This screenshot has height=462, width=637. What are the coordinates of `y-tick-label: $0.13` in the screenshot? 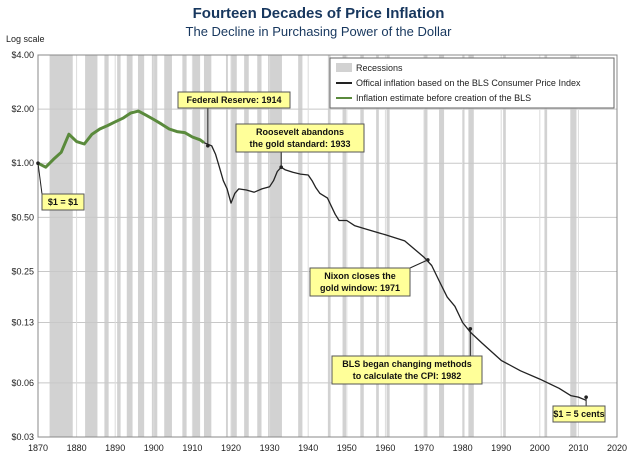 It's located at (22, 323).